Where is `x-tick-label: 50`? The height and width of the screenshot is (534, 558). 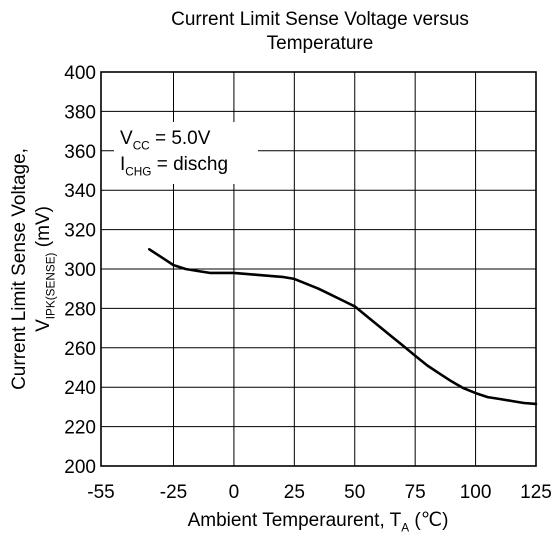 x-tick-label: 50 is located at coordinates (354, 492).